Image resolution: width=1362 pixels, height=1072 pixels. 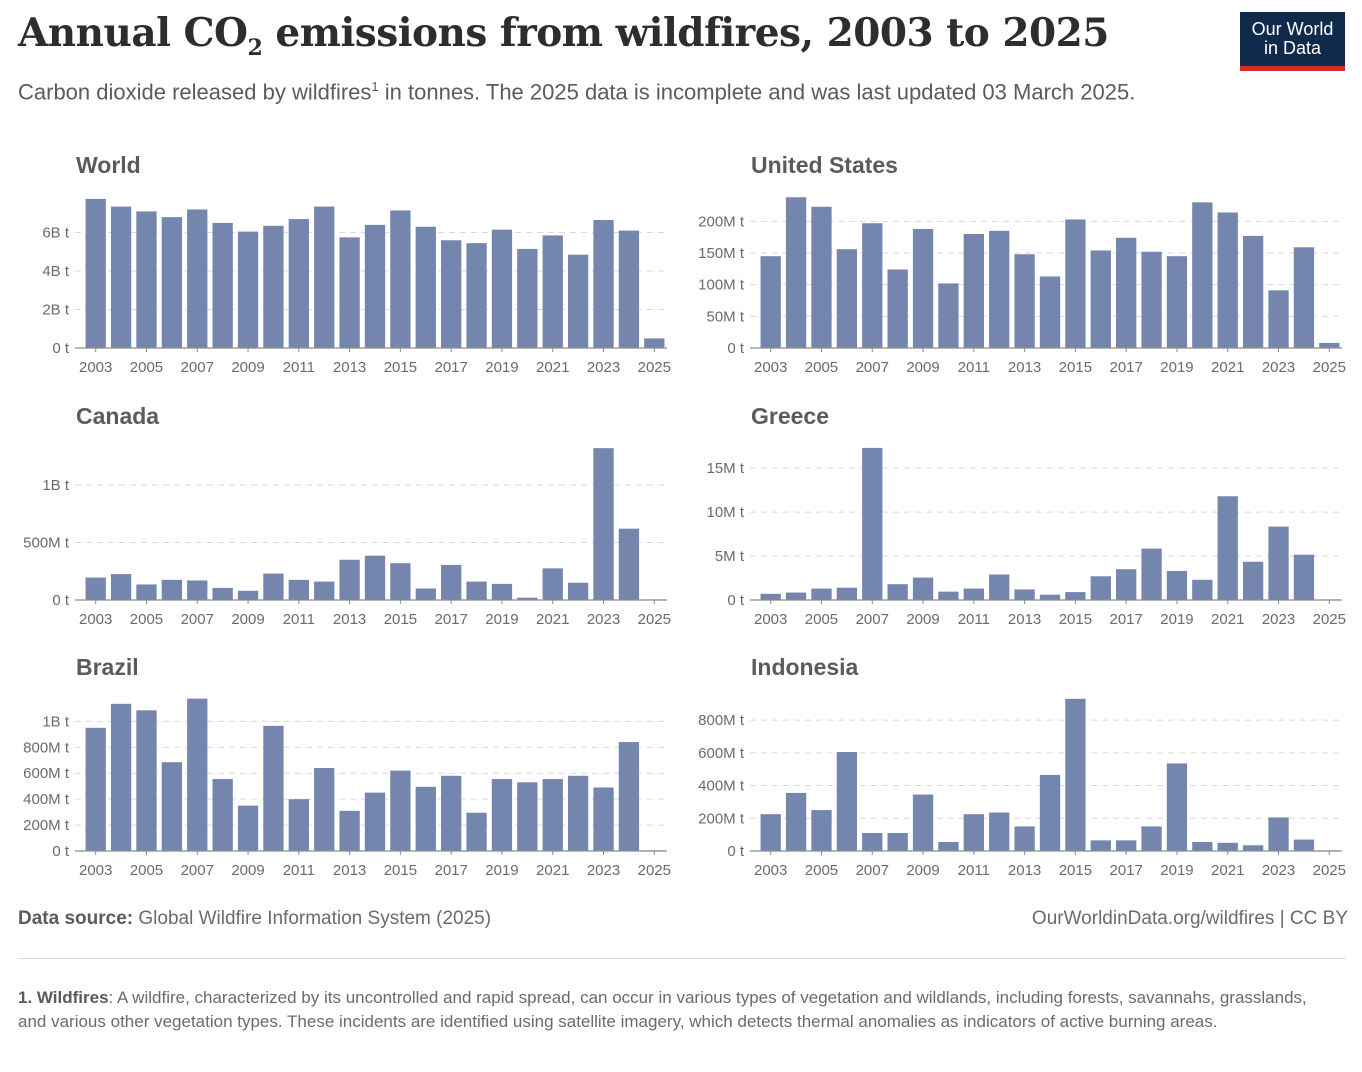 What do you see at coordinates (847, 593) in the screenshot?
I see `bar-greece-2006` at bounding box center [847, 593].